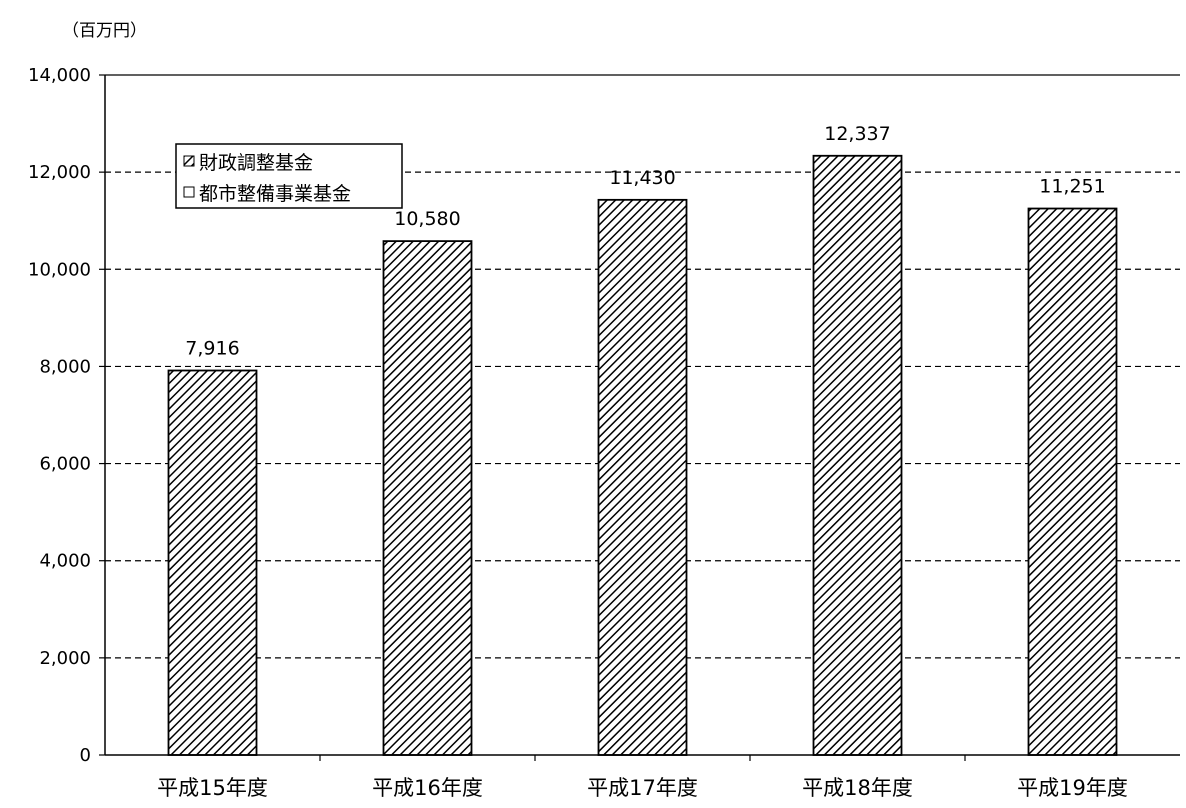 The width and height of the screenshot is (1186, 808). I want to click on y-tick-label: 12,000, so click(59, 172).